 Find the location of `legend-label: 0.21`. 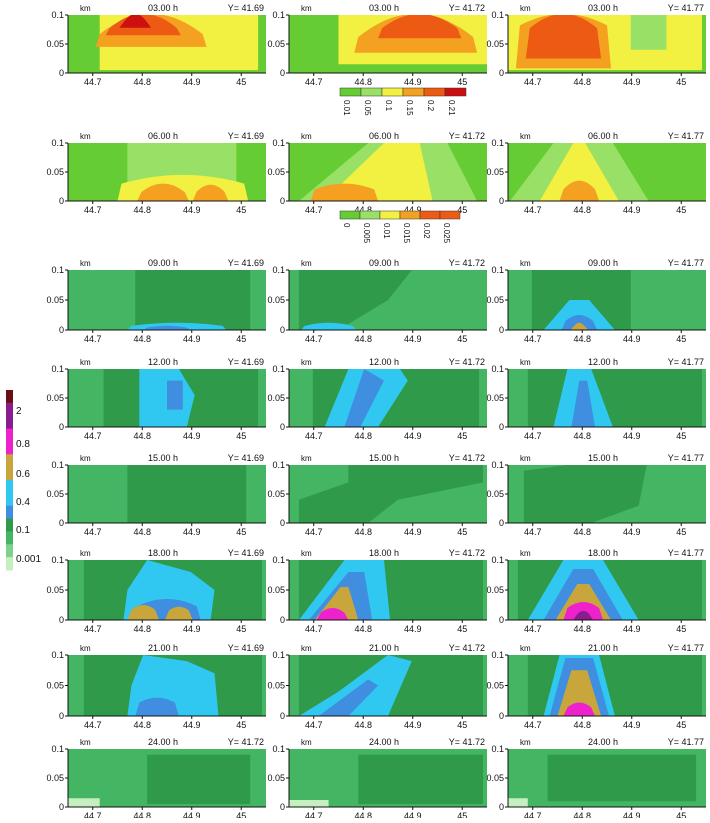

legend-label: 0.21 is located at coordinates (451, 108).